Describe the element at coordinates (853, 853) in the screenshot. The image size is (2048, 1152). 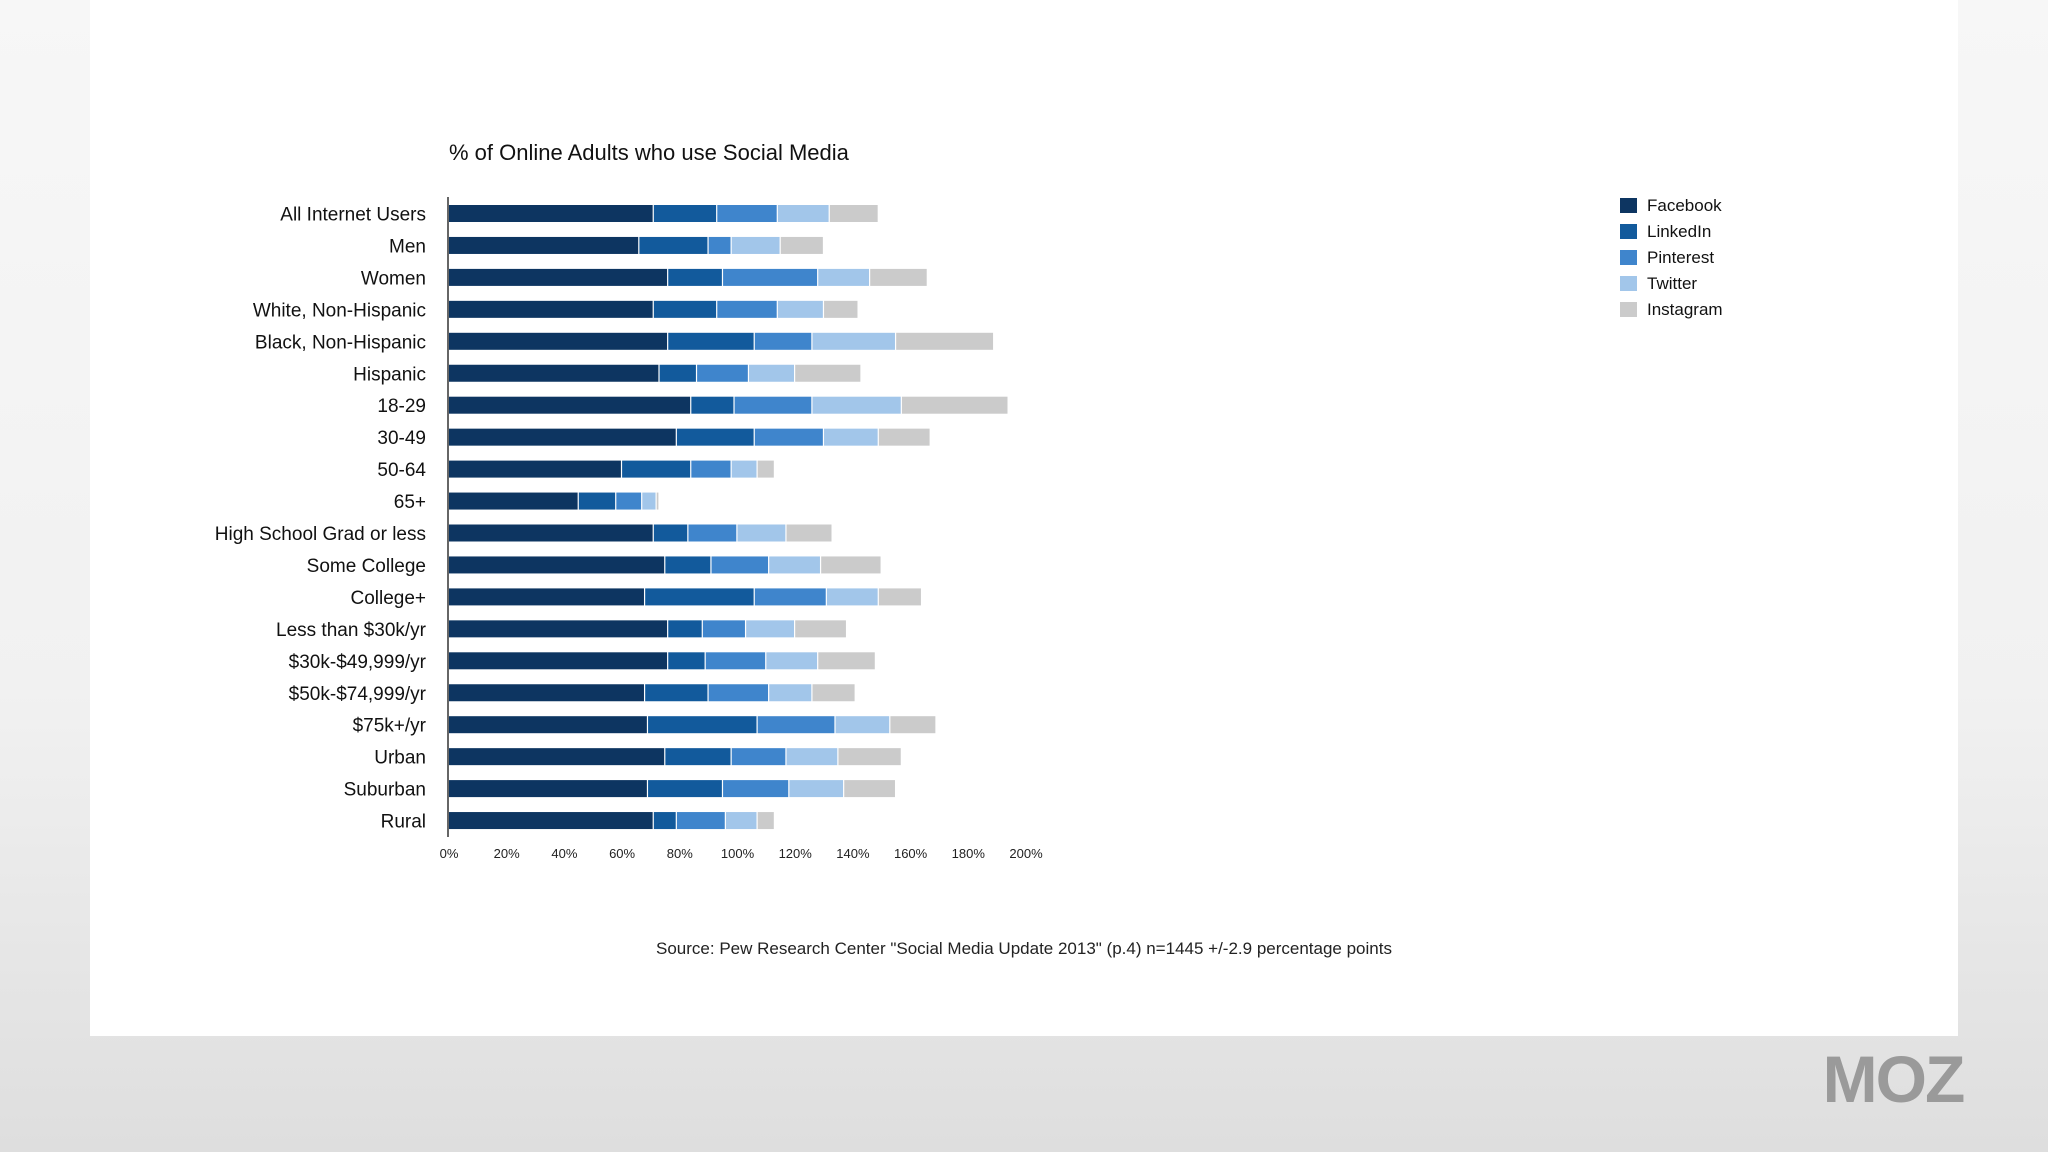
I see `x-tick-label: 140%` at that location.